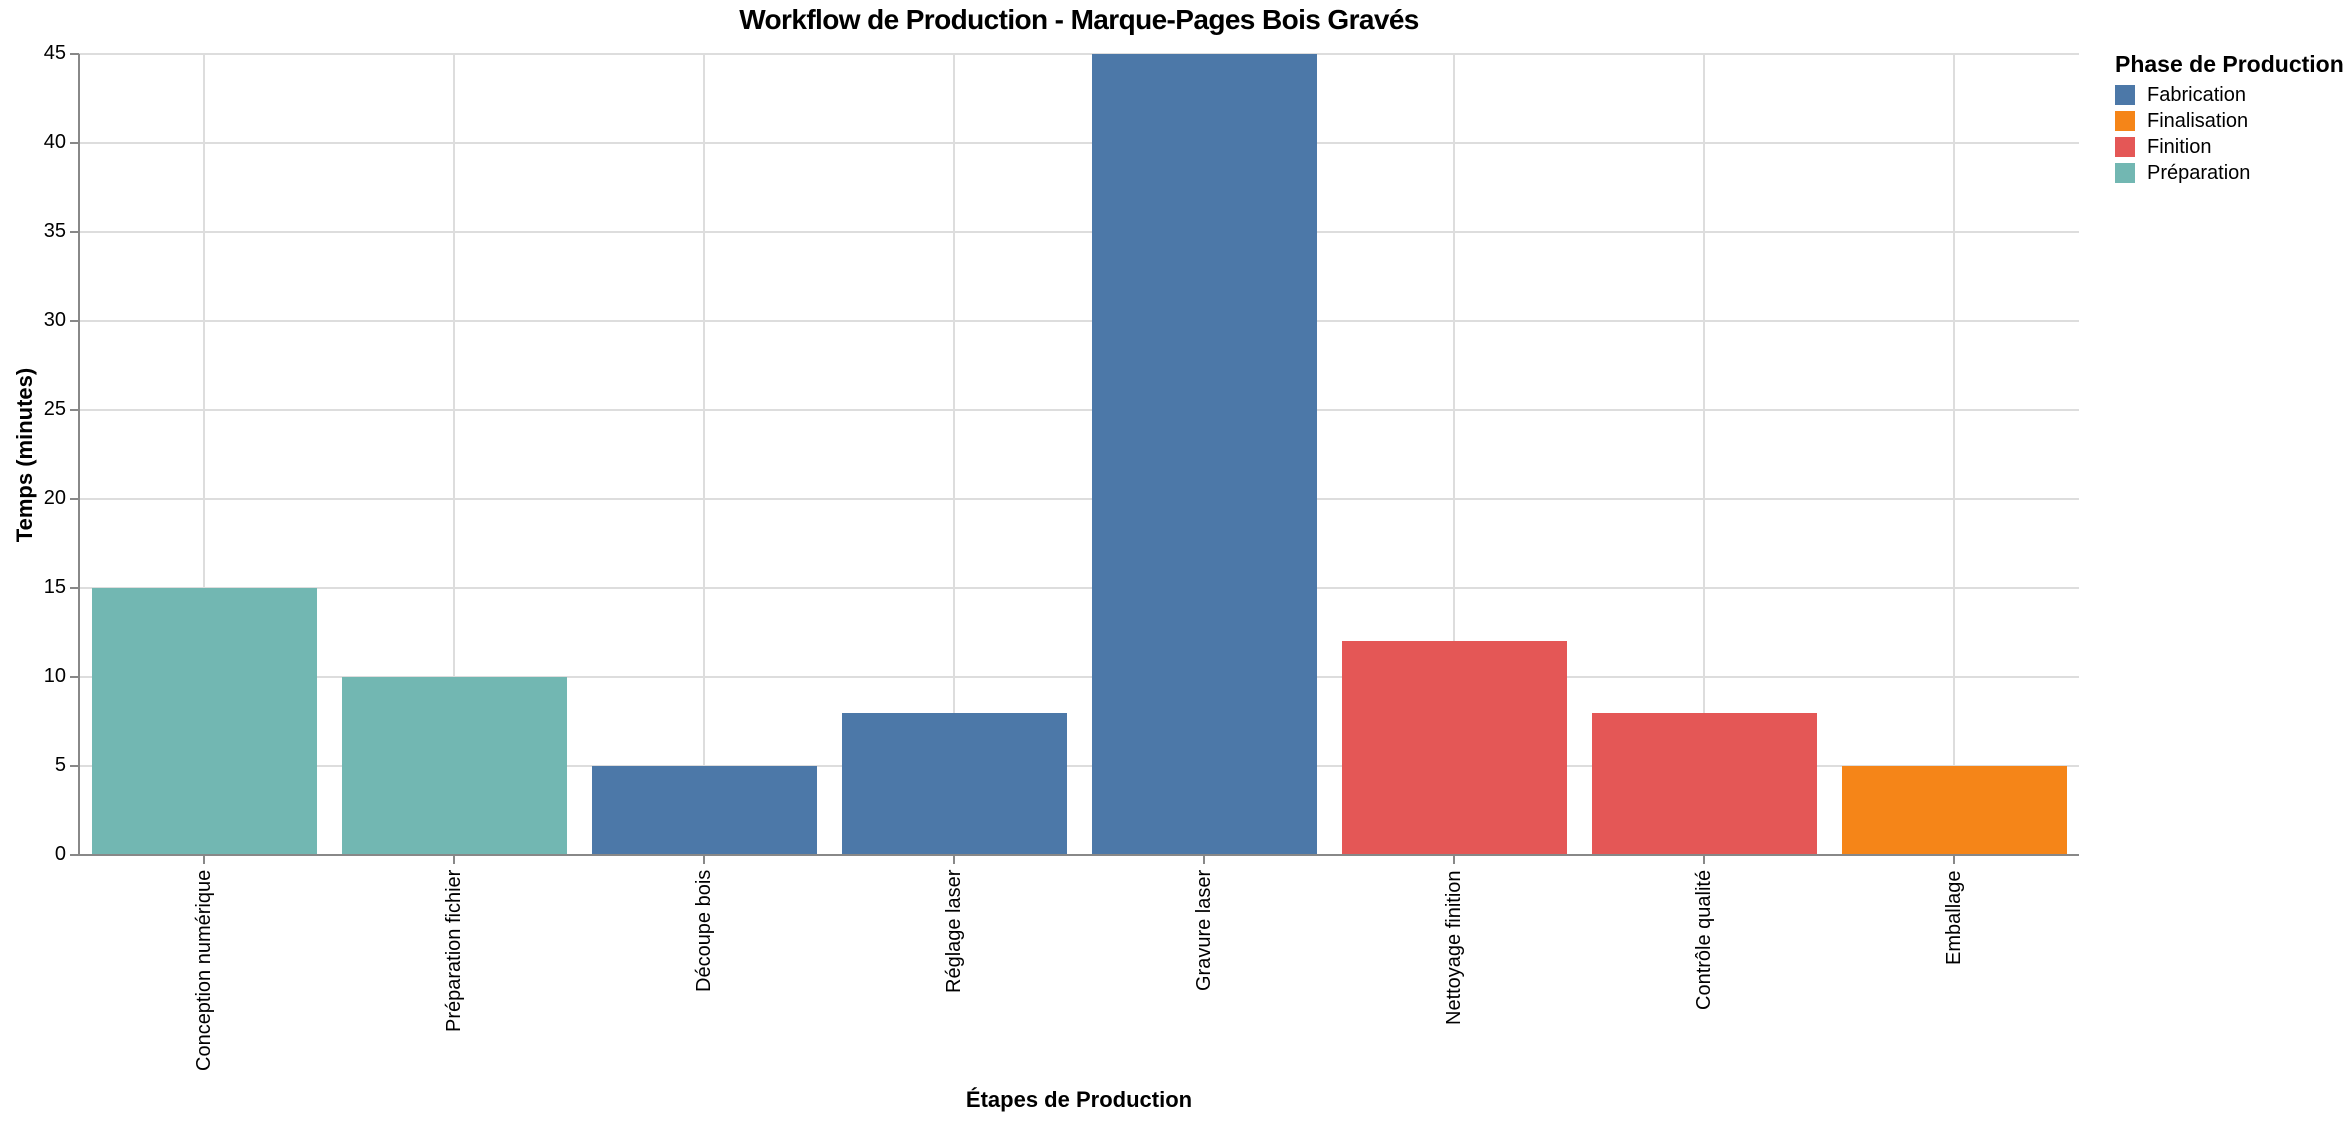  I want to click on x-tick-label: Contrôle qualité, so click(1704, 939).